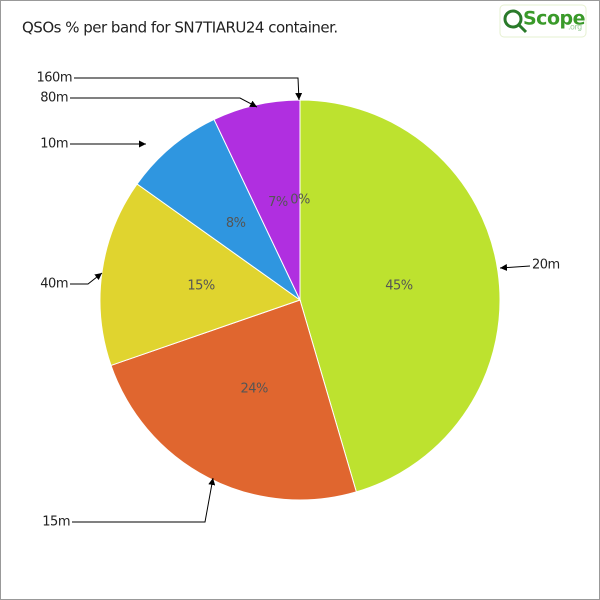 This screenshot has height=600, width=600. What do you see at coordinates (54, 98) in the screenshot?
I see `category-label: 80m` at bounding box center [54, 98].